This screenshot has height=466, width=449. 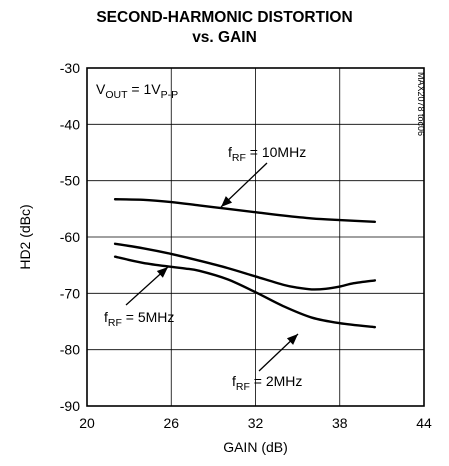 What do you see at coordinates (267, 383) in the screenshot?
I see `series-label-2mhz: fRF = 2MHz` at bounding box center [267, 383].